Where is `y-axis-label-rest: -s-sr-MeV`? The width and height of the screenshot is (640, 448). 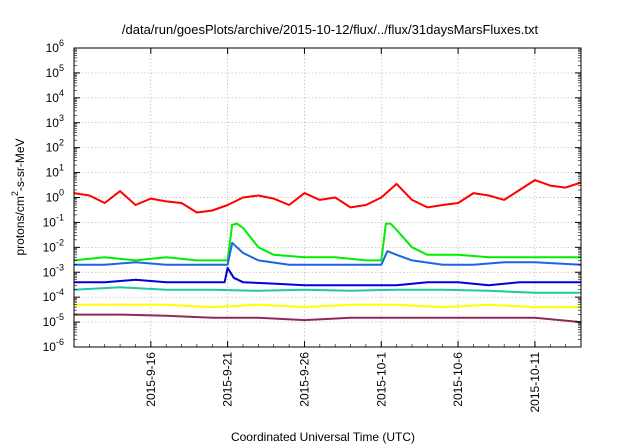 y-axis-label-rest: -s-sr-MeV is located at coordinates (20, 164).